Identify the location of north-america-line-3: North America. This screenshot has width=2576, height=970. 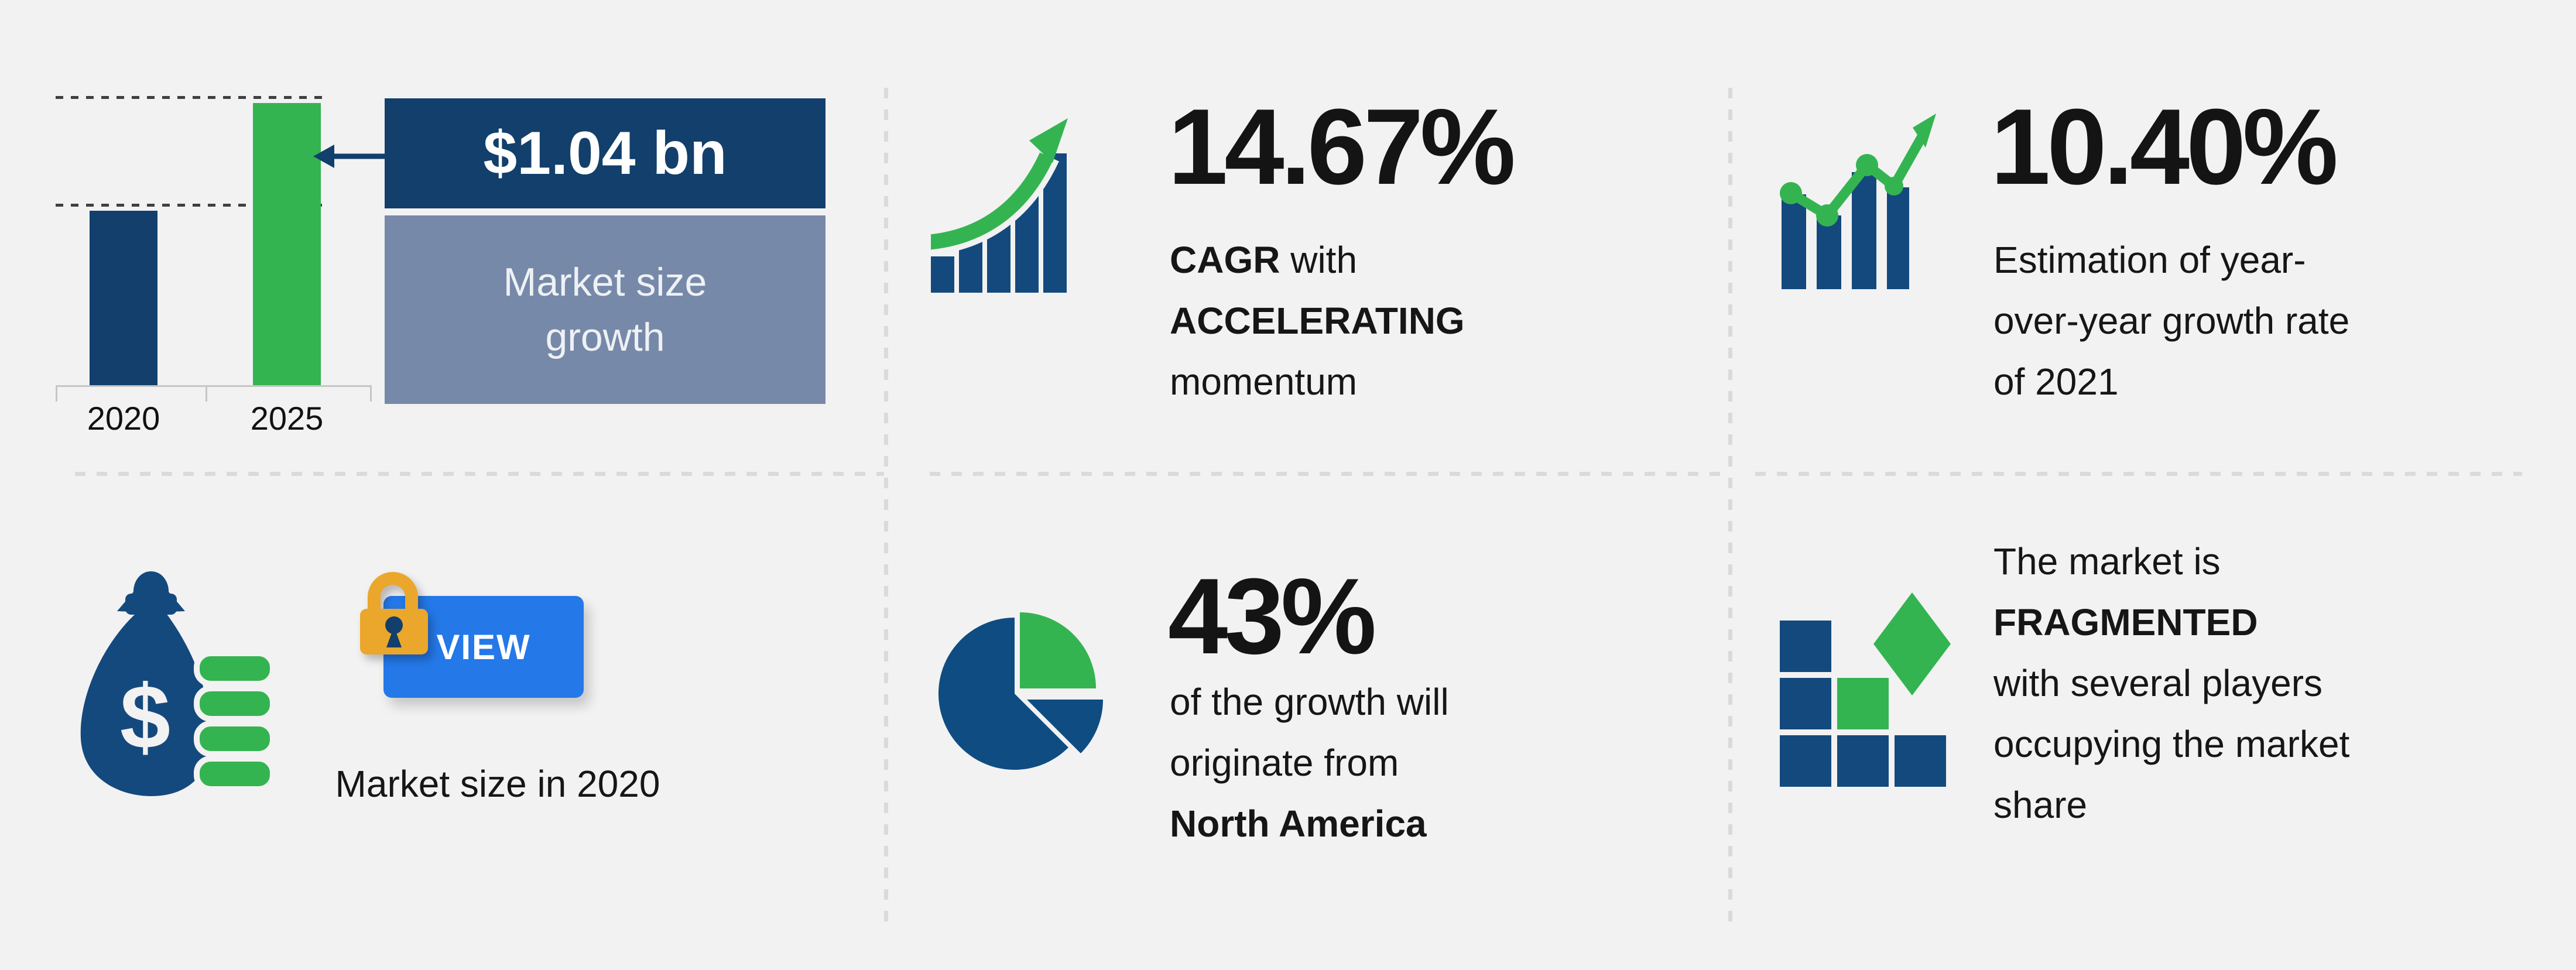
(1298, 824).